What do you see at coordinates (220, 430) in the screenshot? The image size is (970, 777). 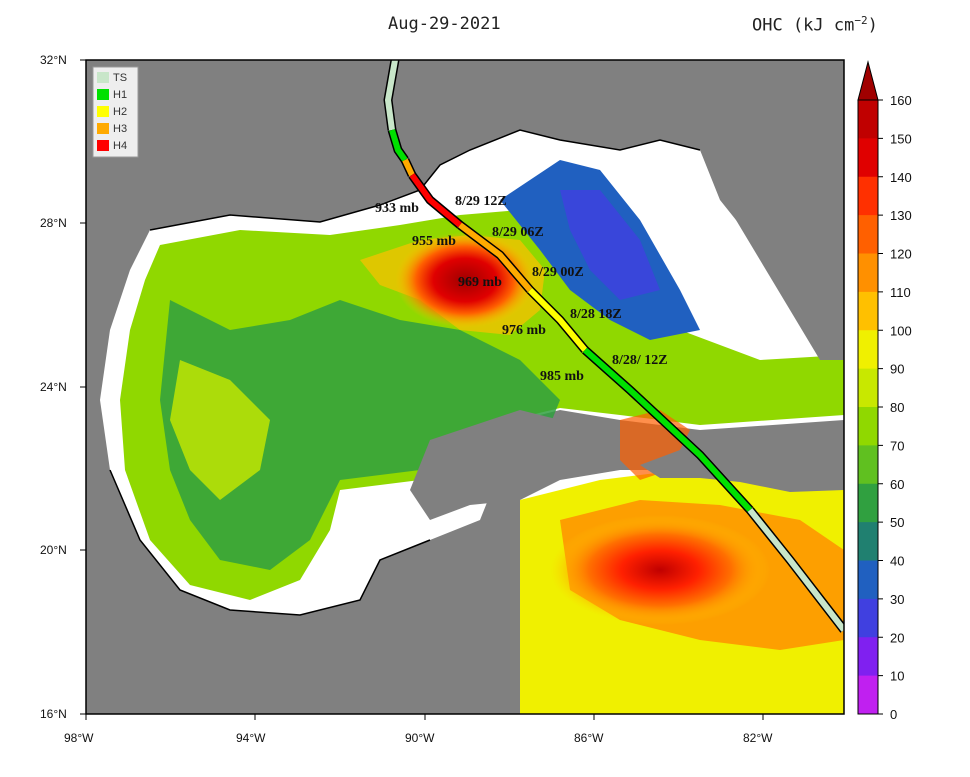 I see `ohc-gulf-lightgreen` at bounding box center [220, 430].